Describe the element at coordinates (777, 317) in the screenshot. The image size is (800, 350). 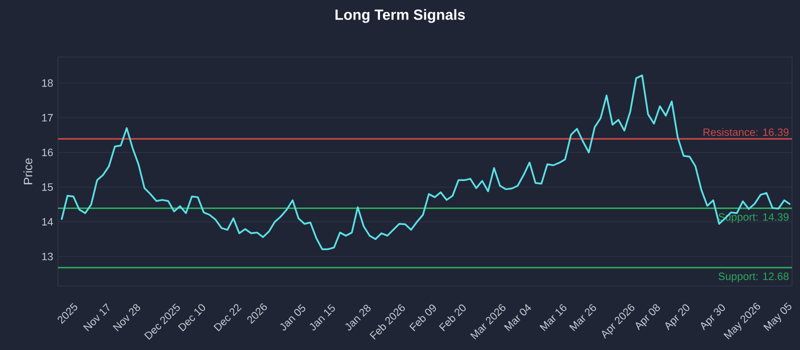
I see `x-tick-label: May 05` at that location.